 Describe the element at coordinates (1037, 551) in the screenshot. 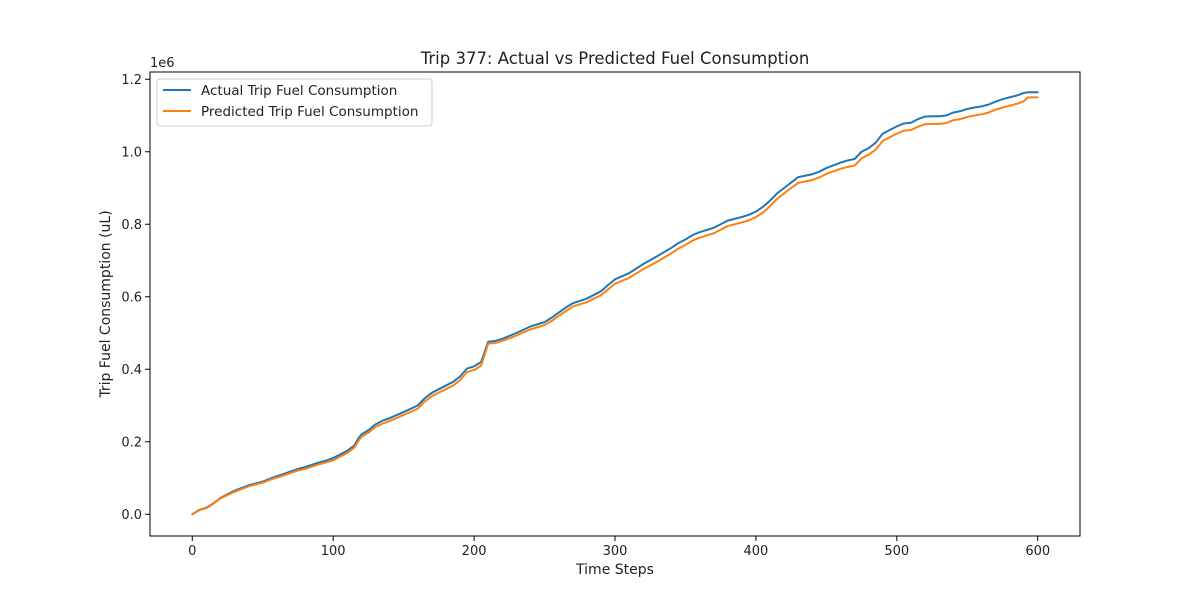

I see `x-tick-label: 600` at that location.